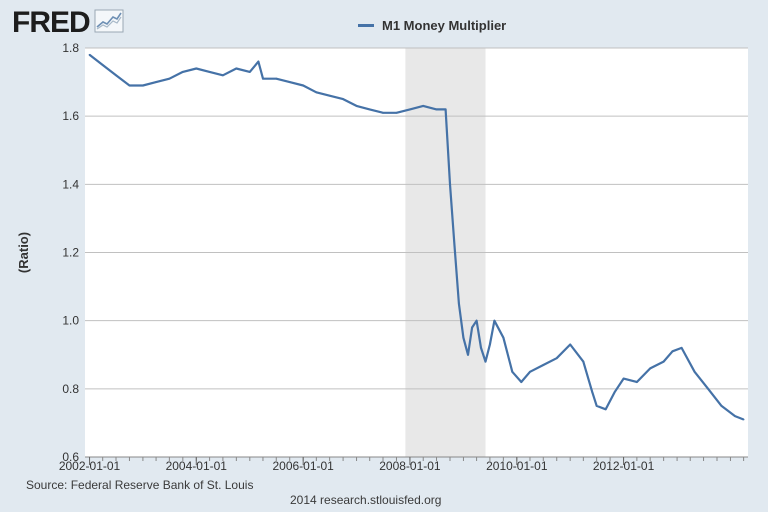 Image resolution: width=768 pixels, height=512 pixels. I want to click on fred-logo-text: FRED, so click(51, 22).